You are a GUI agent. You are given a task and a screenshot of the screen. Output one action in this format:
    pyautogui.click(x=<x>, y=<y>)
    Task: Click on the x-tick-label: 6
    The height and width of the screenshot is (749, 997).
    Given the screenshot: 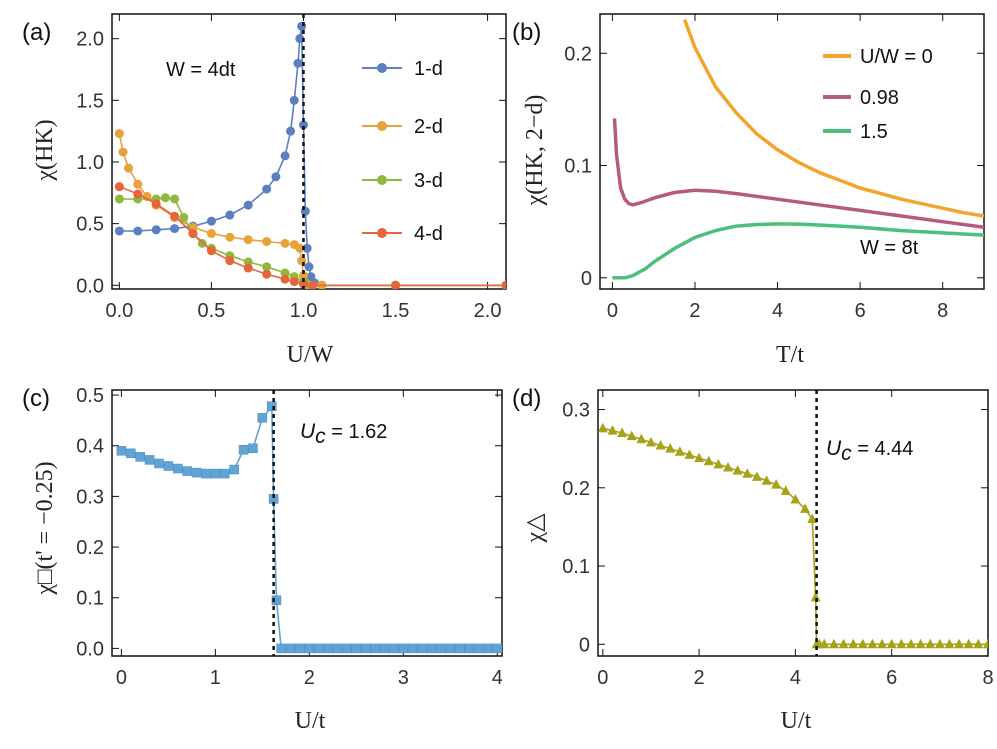 What is the action you would take?
    pyautogui.click(x=891, y=678)
    